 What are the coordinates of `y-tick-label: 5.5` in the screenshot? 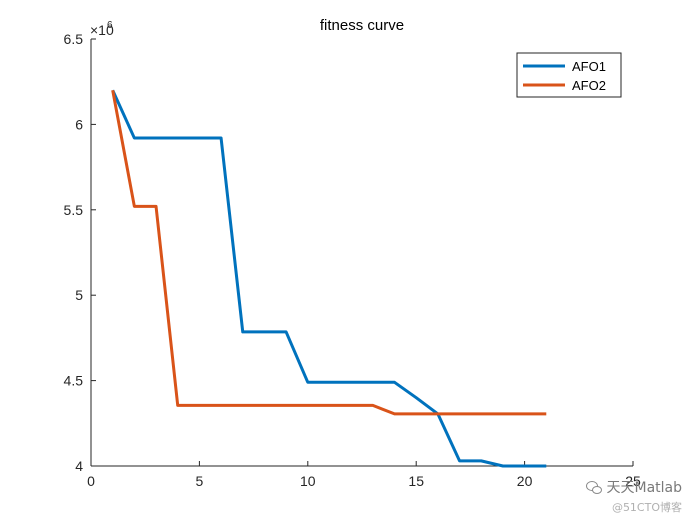 It's located at (74, 210).